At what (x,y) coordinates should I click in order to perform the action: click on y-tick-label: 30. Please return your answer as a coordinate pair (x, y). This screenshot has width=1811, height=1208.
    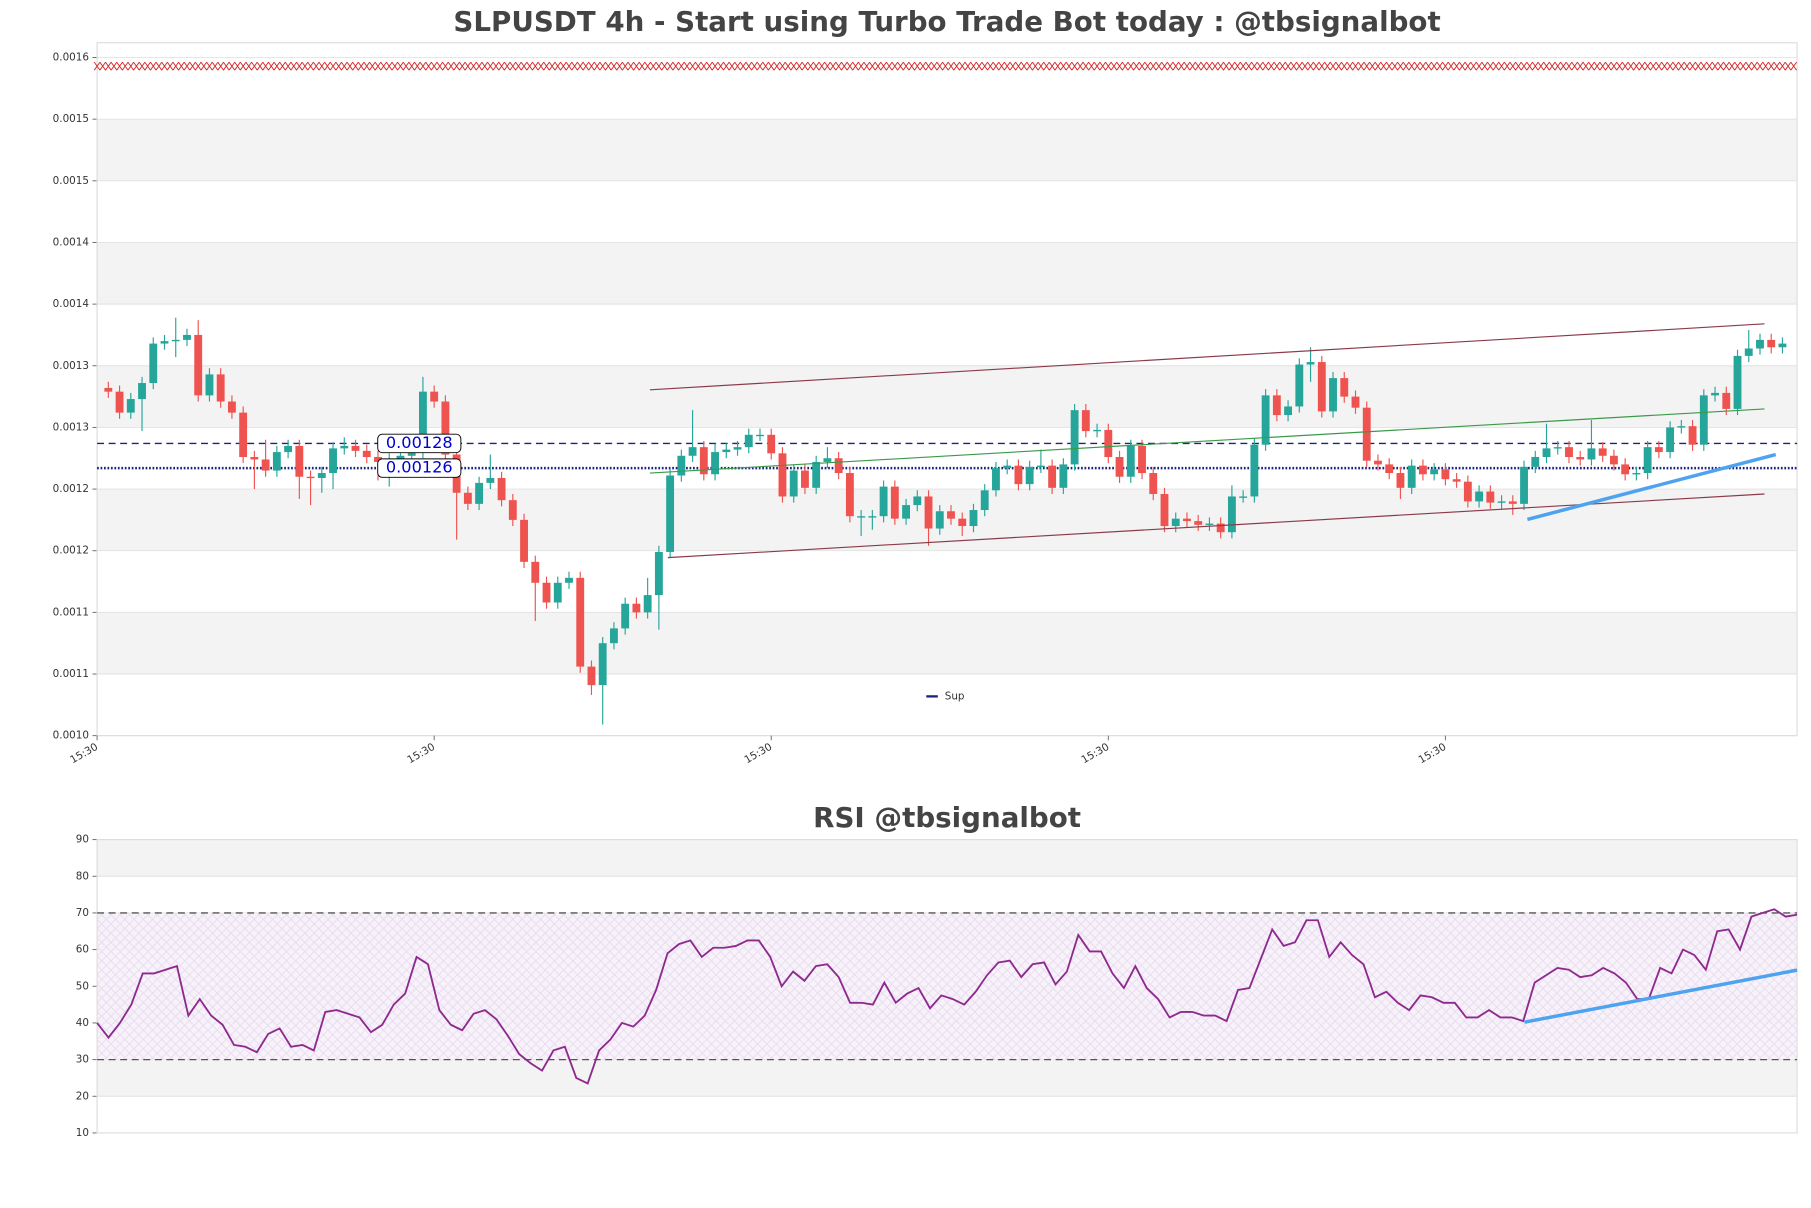
    Looking at the image, I should click on (82, 1060).